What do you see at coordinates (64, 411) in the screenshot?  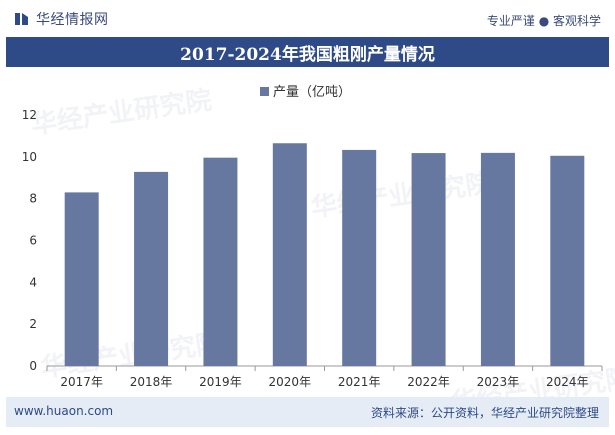 I see `website-link: www.huaon.com` at bounding box center [64, 411].